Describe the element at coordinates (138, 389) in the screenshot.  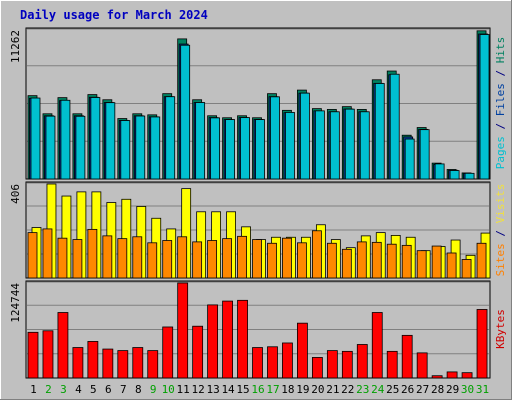
I see `x-tick-label-day: 8` at that location.